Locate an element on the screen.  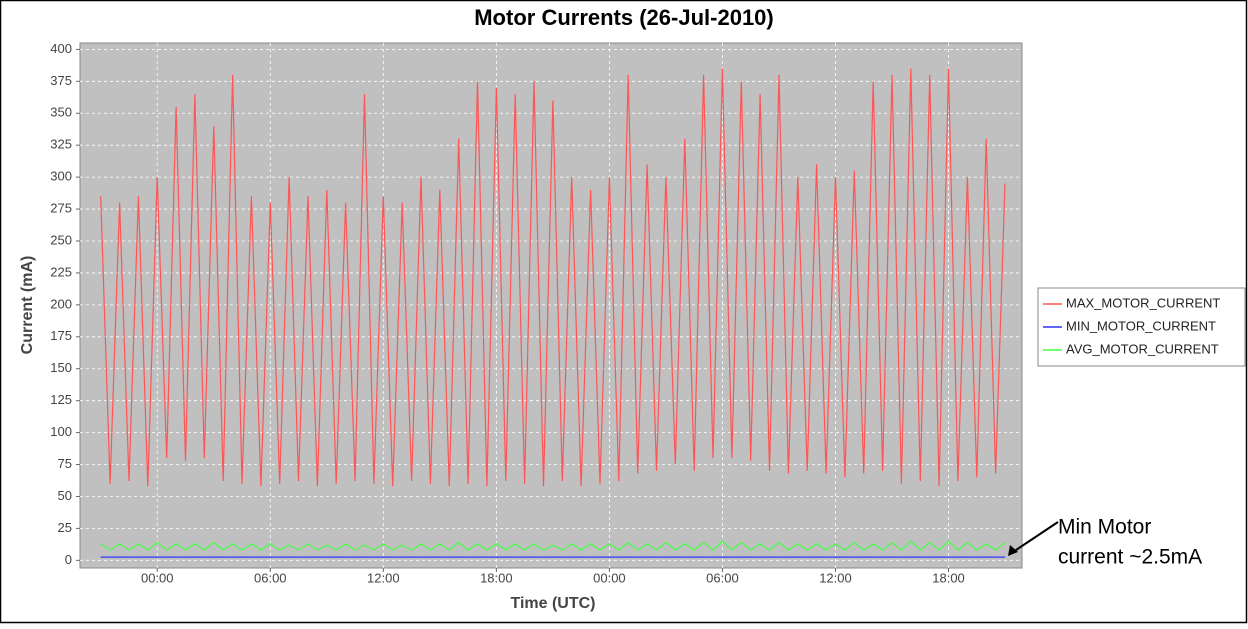
x-axis-label: Time (UTC) is located at coordinates (552, 603).